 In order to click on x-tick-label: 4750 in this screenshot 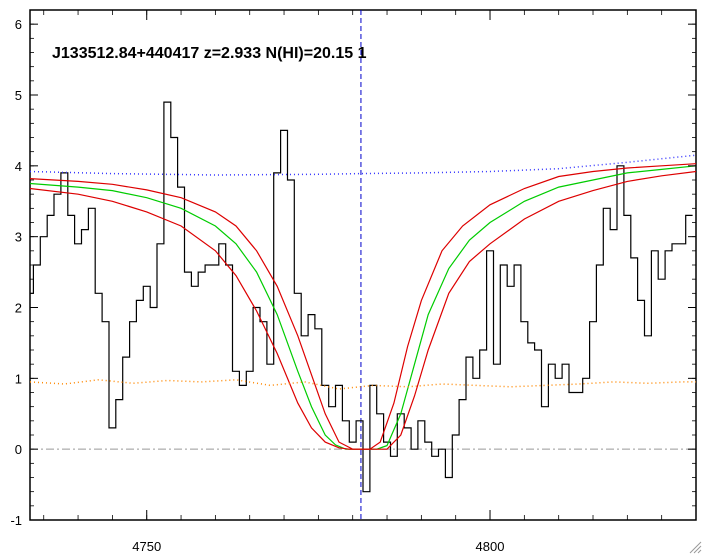, I will do `click(146, 546)`.